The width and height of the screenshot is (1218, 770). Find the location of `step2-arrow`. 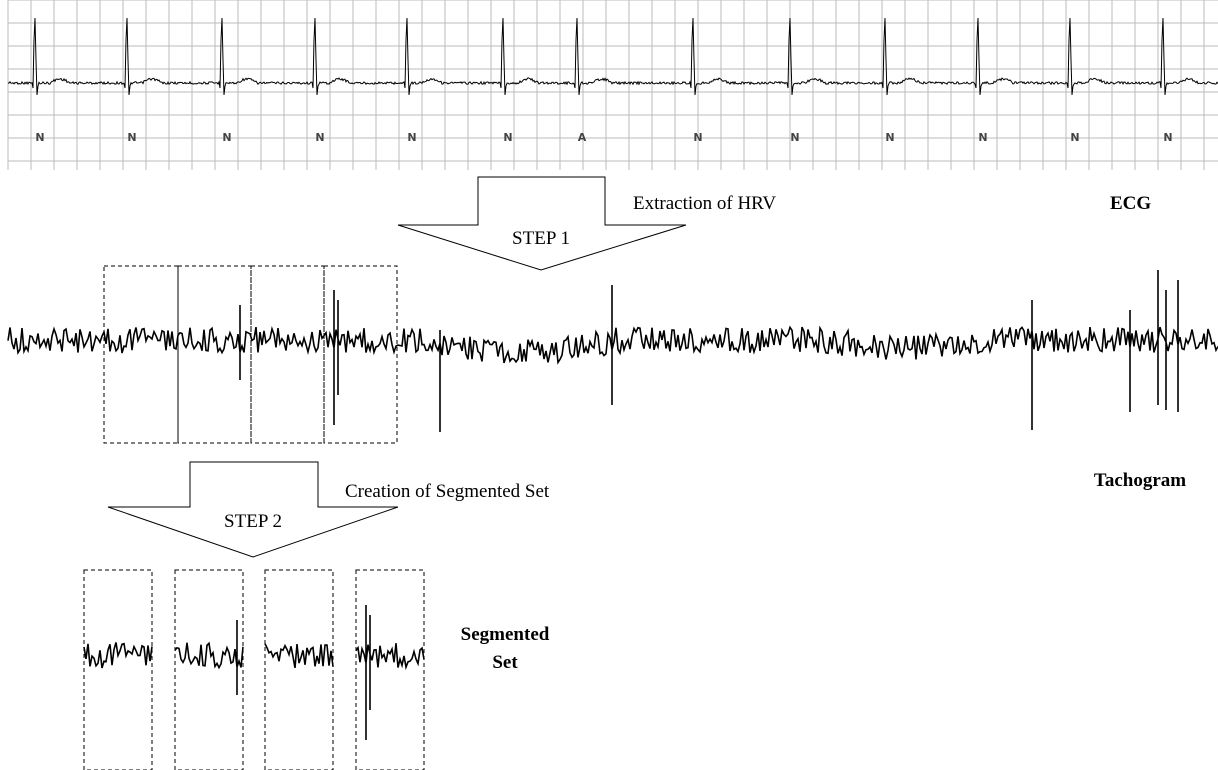

step2-arrow is located at coordinates (253, 509).